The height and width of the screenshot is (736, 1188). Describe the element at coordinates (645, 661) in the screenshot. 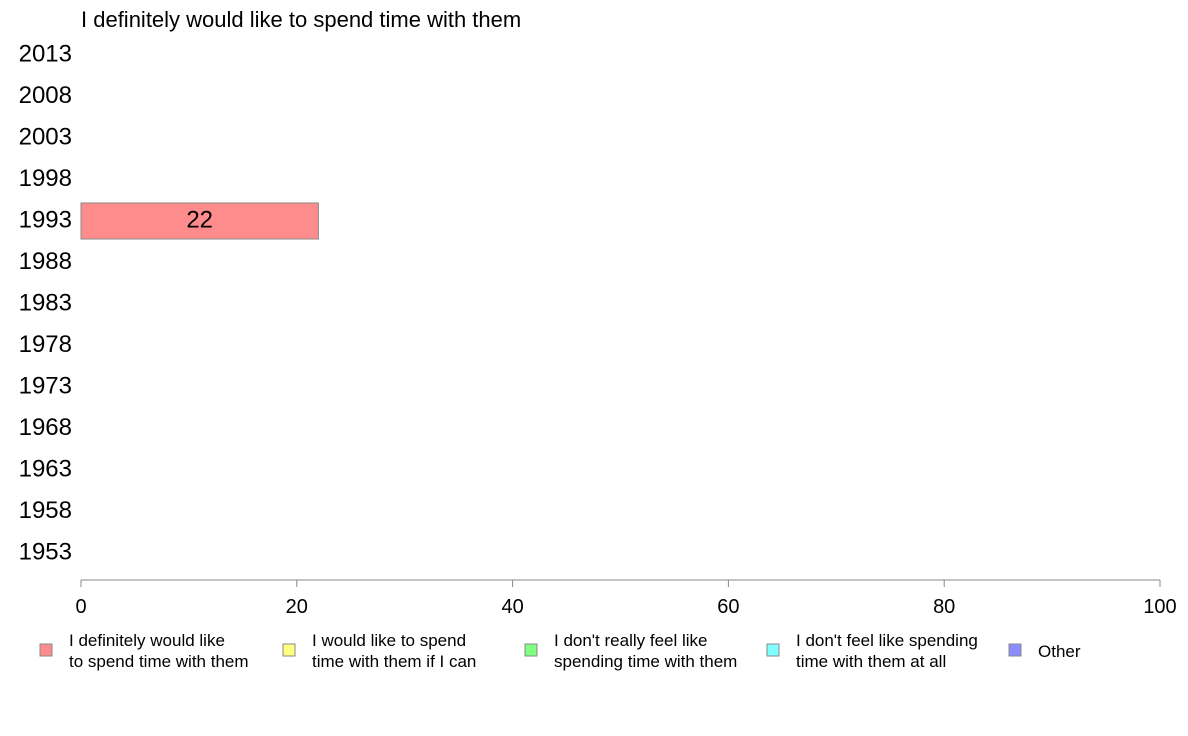

I see `legend-label: spending time with them` at that location.